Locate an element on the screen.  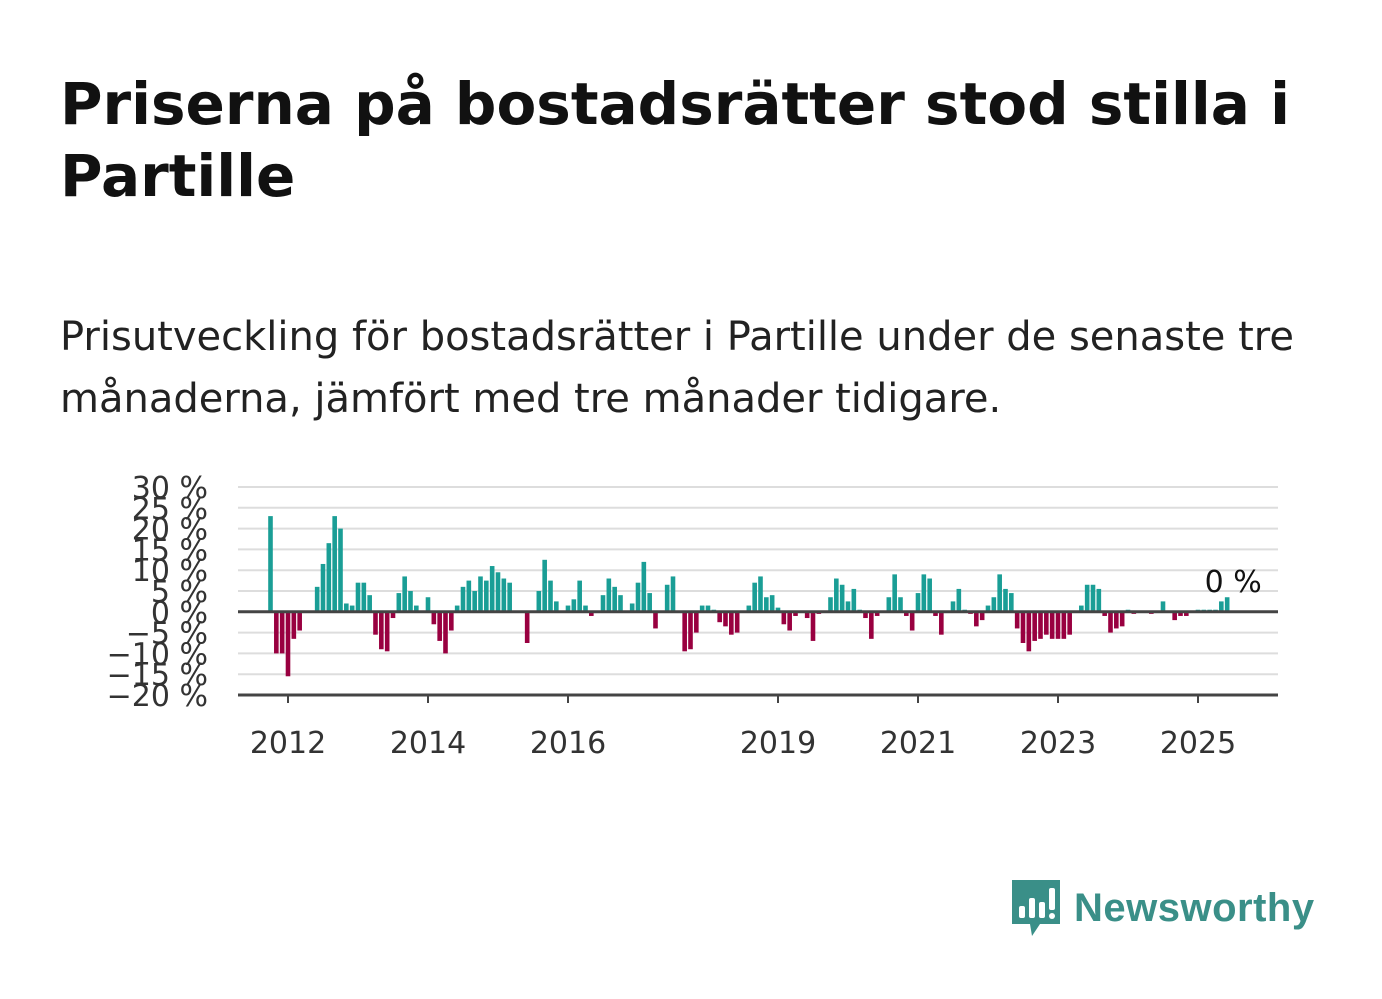
y-tick-label: 10 % is located at coordinates (170, 571).